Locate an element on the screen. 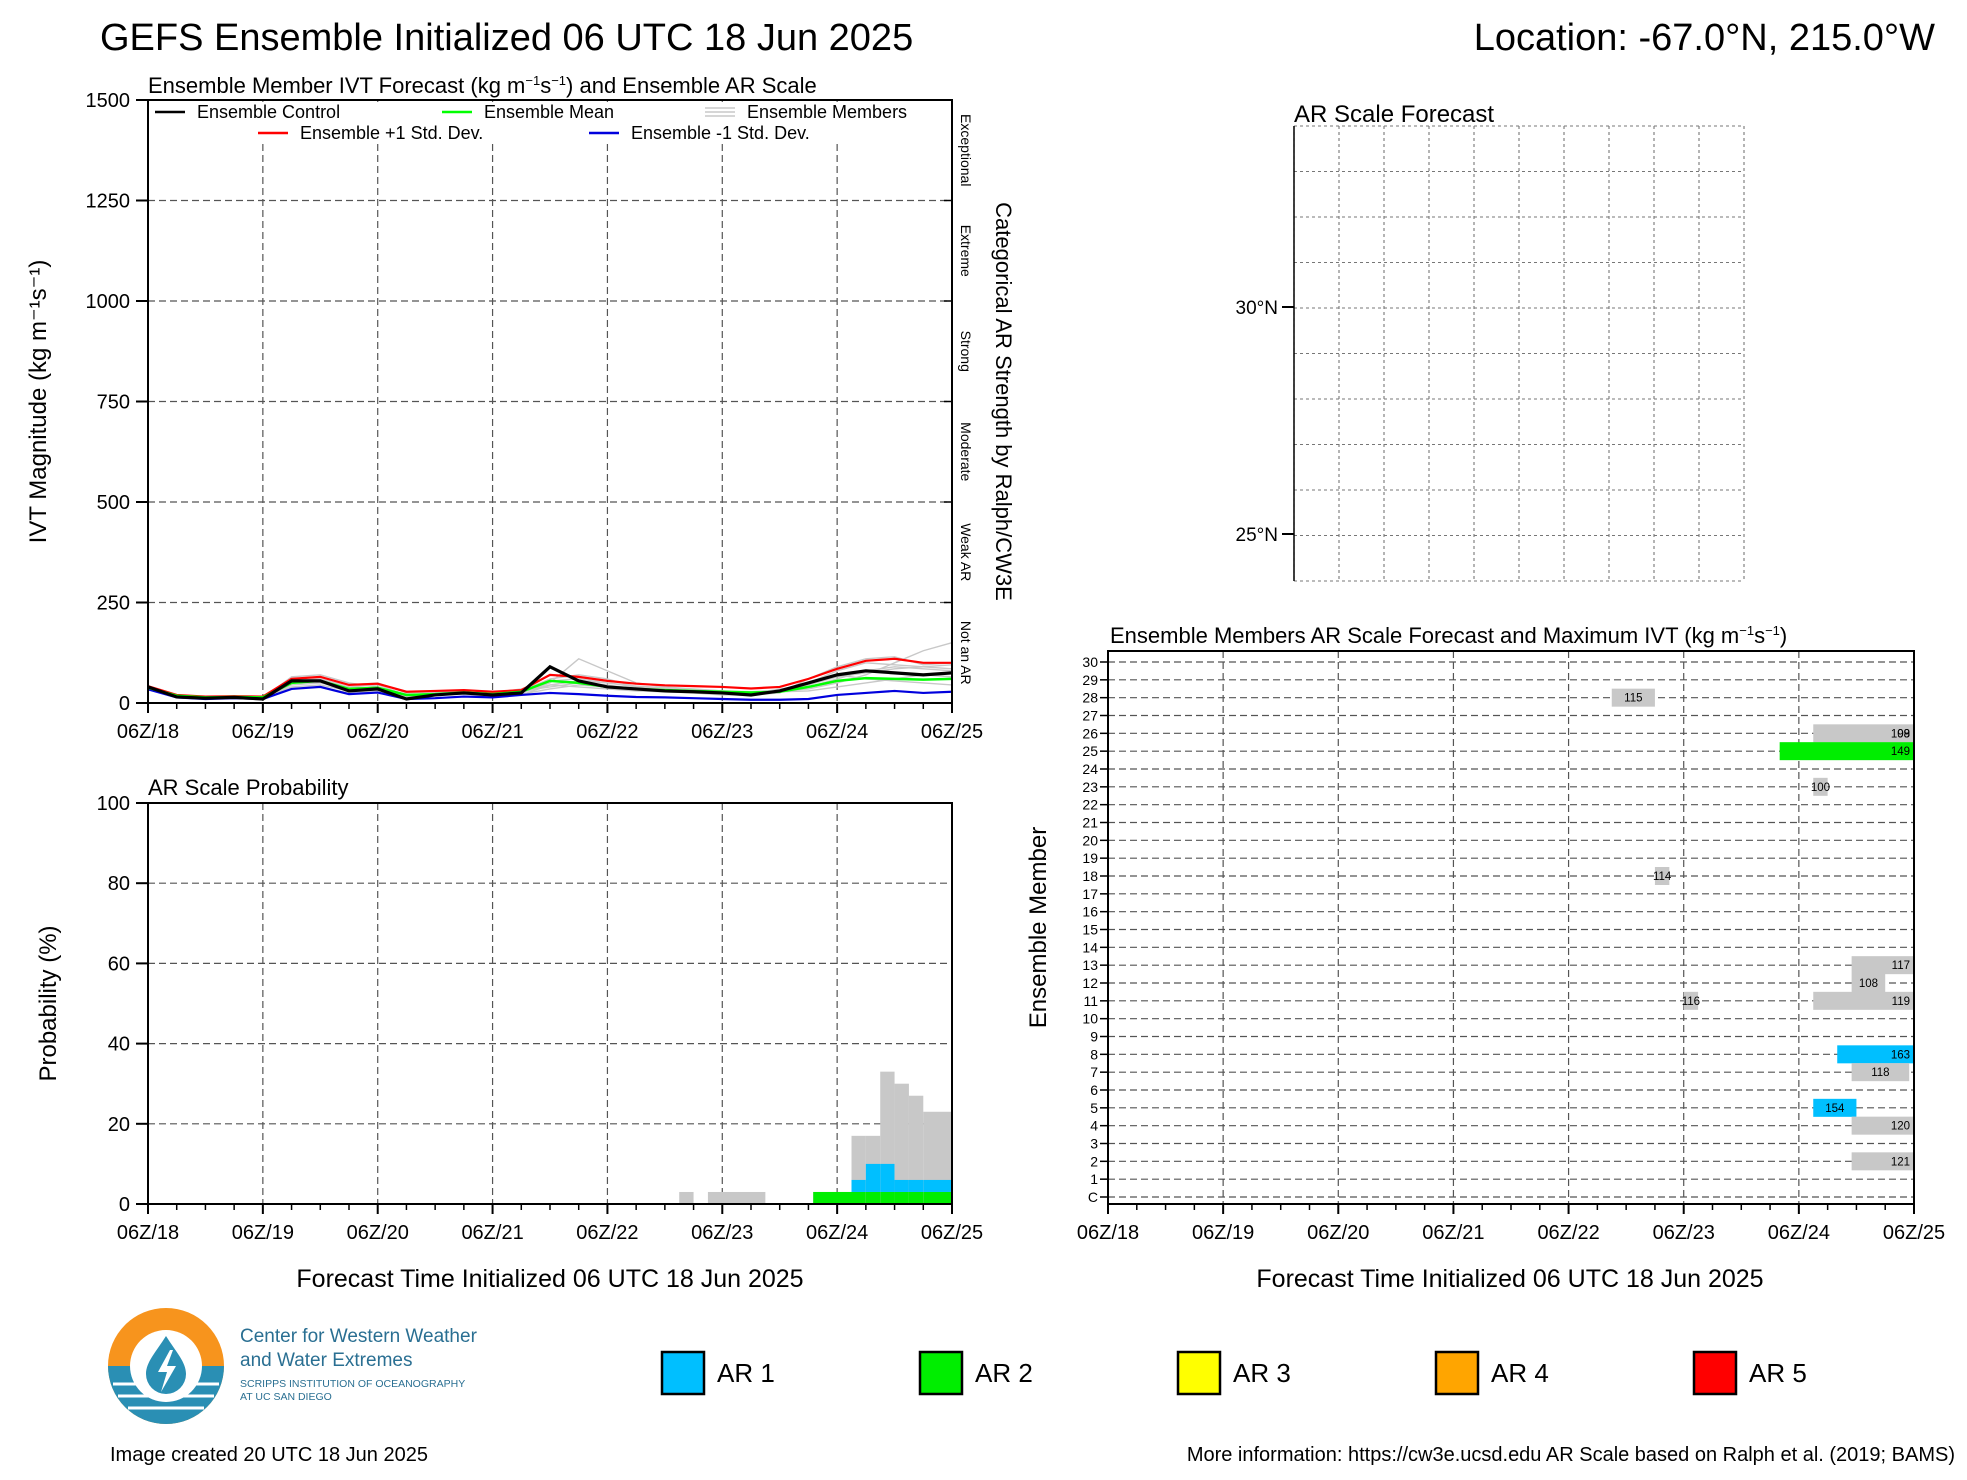 This screenshot has height=1480, width=1967. member-max-ivt-label: 116 is located at coordinates (1691, 1002).